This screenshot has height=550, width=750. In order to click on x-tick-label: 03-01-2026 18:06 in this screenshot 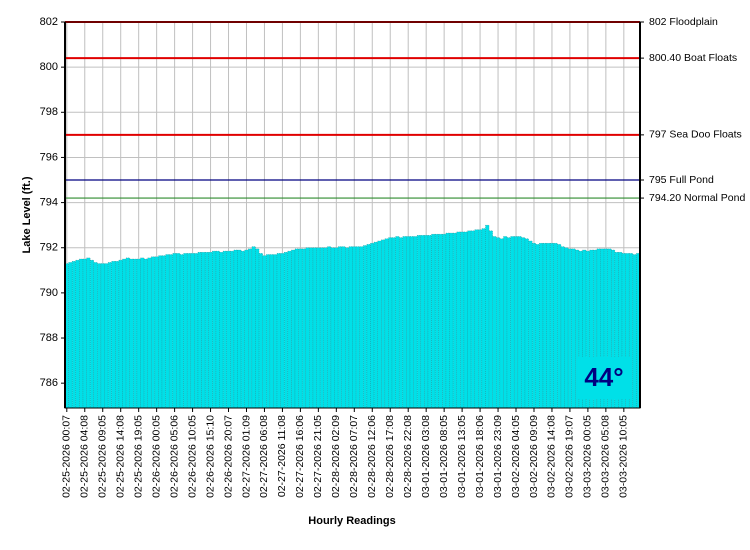, I will do `click(480, 456)`.